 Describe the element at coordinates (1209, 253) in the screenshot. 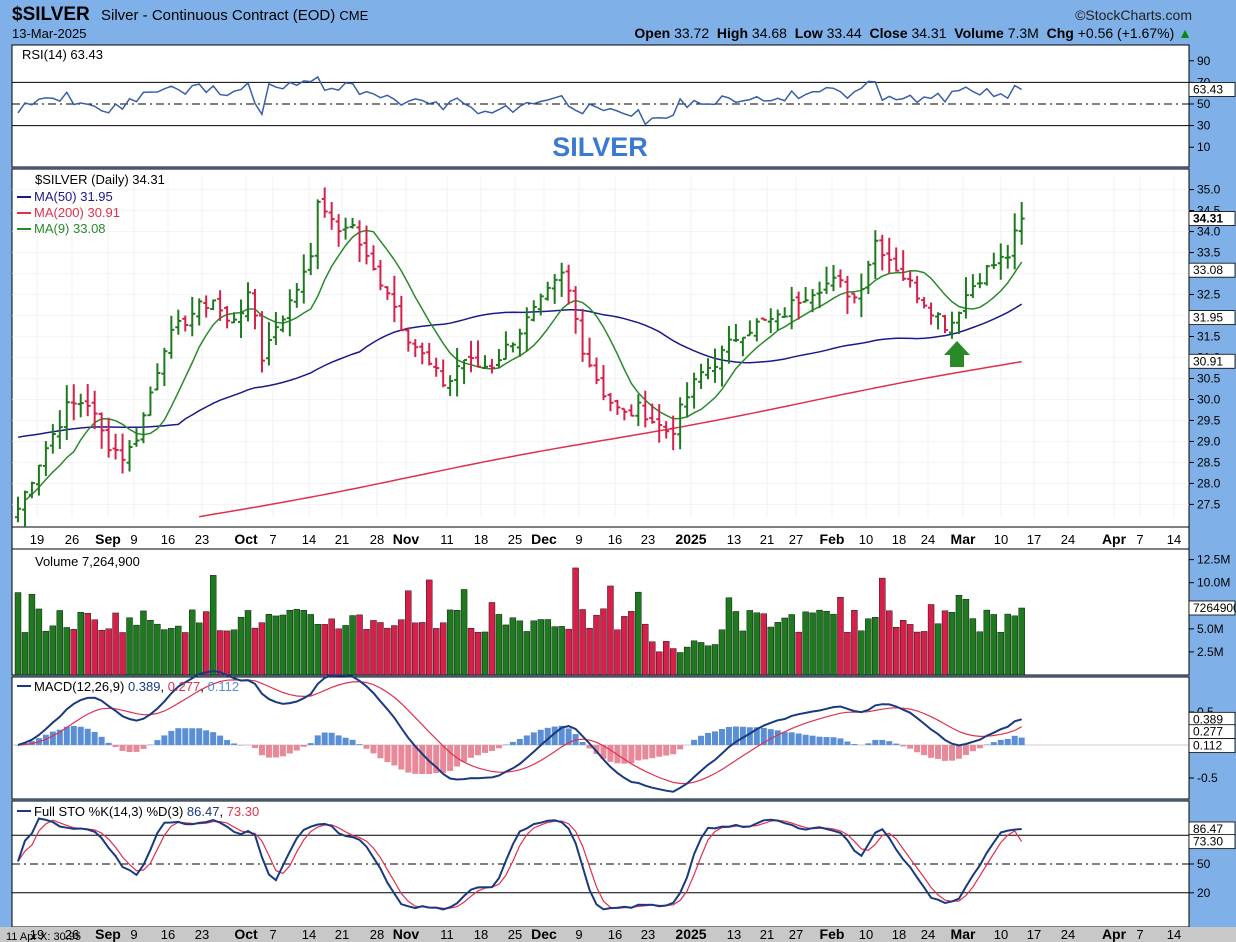

I see `price-tick-label: 33.5` at that location.